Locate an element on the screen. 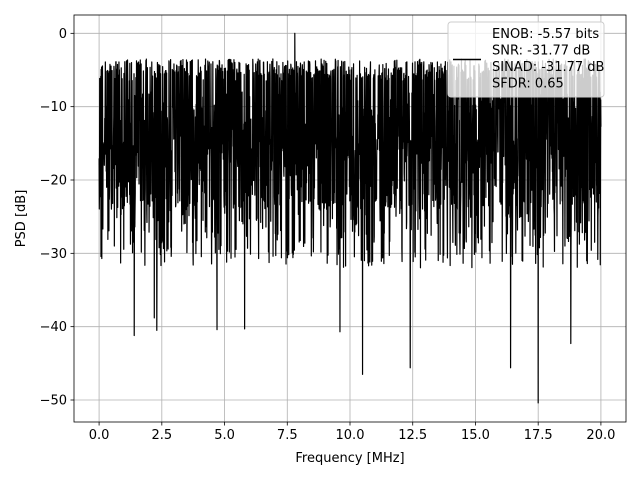  x-tick-label: 15.0 is located at coordinates (475, 435).